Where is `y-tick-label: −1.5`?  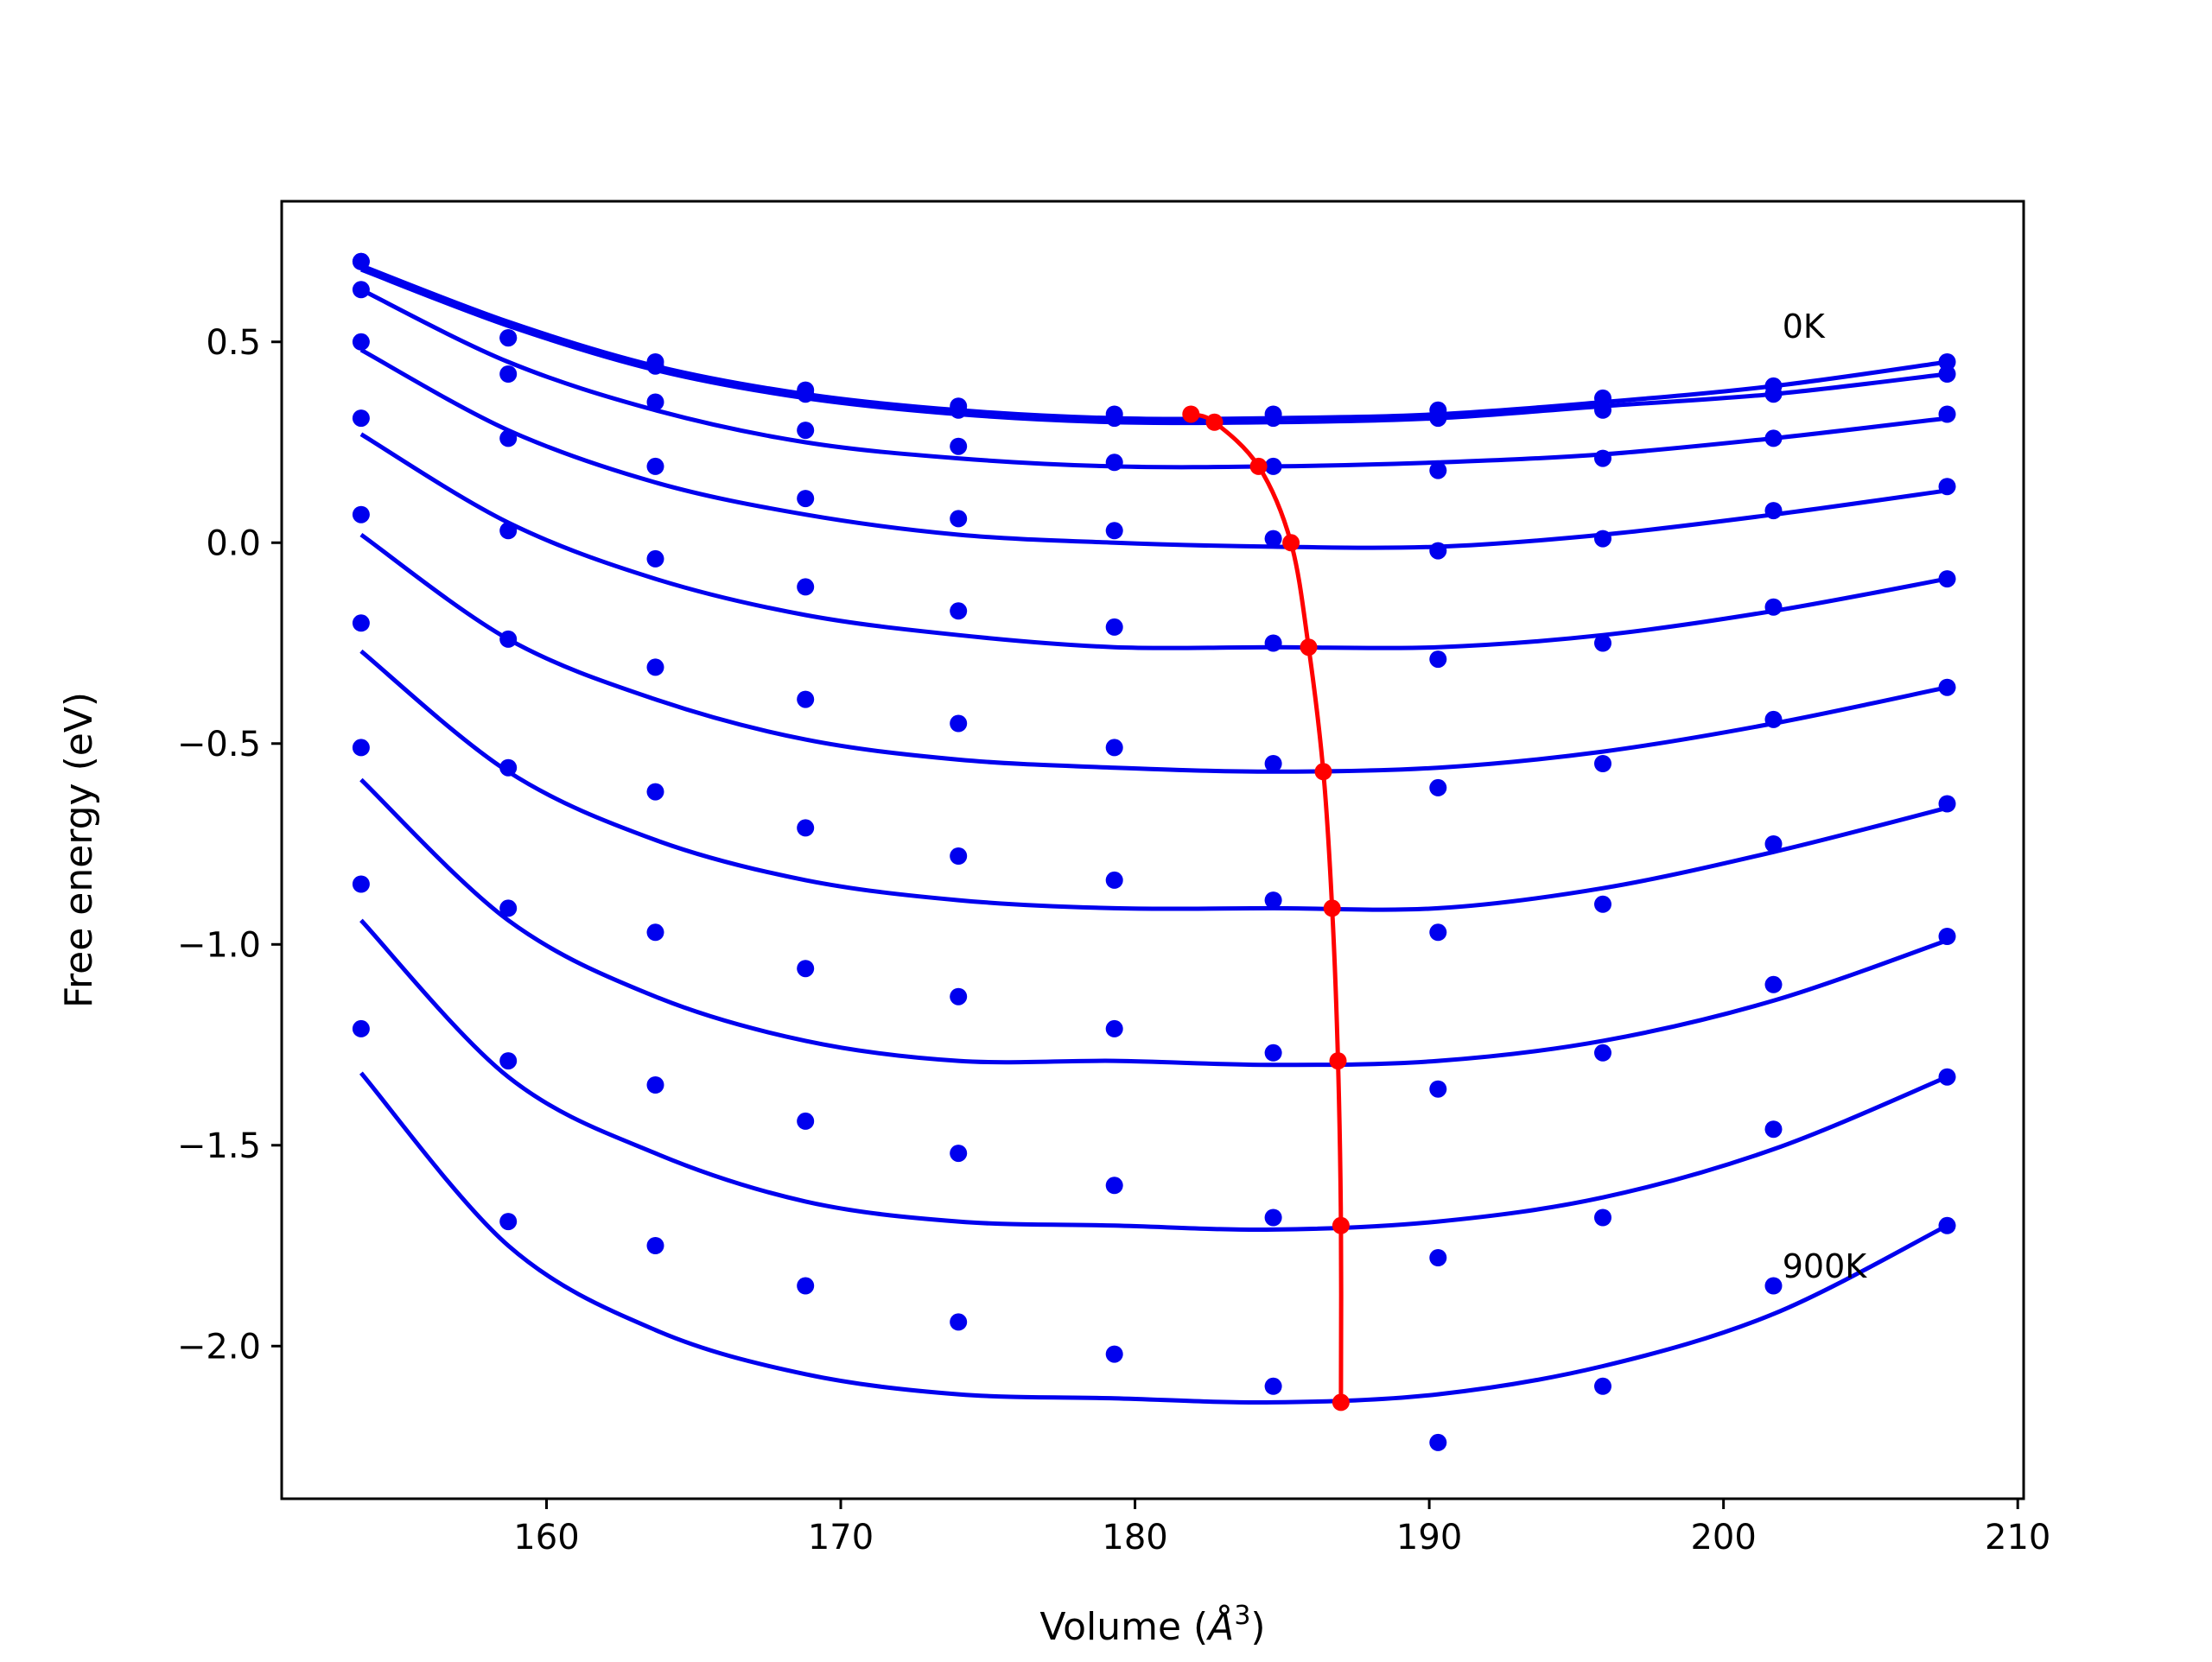
y-tick-label: −1.5 is located at coordinates (219, 1146).